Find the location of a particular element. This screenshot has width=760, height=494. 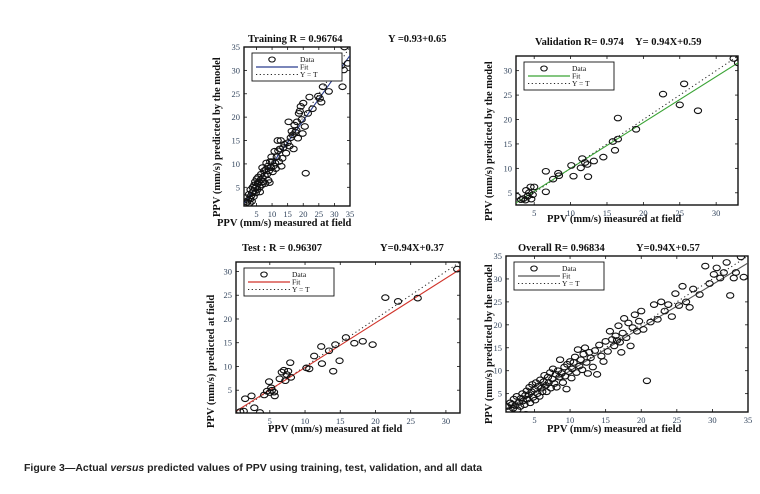

legend-entry-y-t: Y = T is located at coordinates (309, 74).